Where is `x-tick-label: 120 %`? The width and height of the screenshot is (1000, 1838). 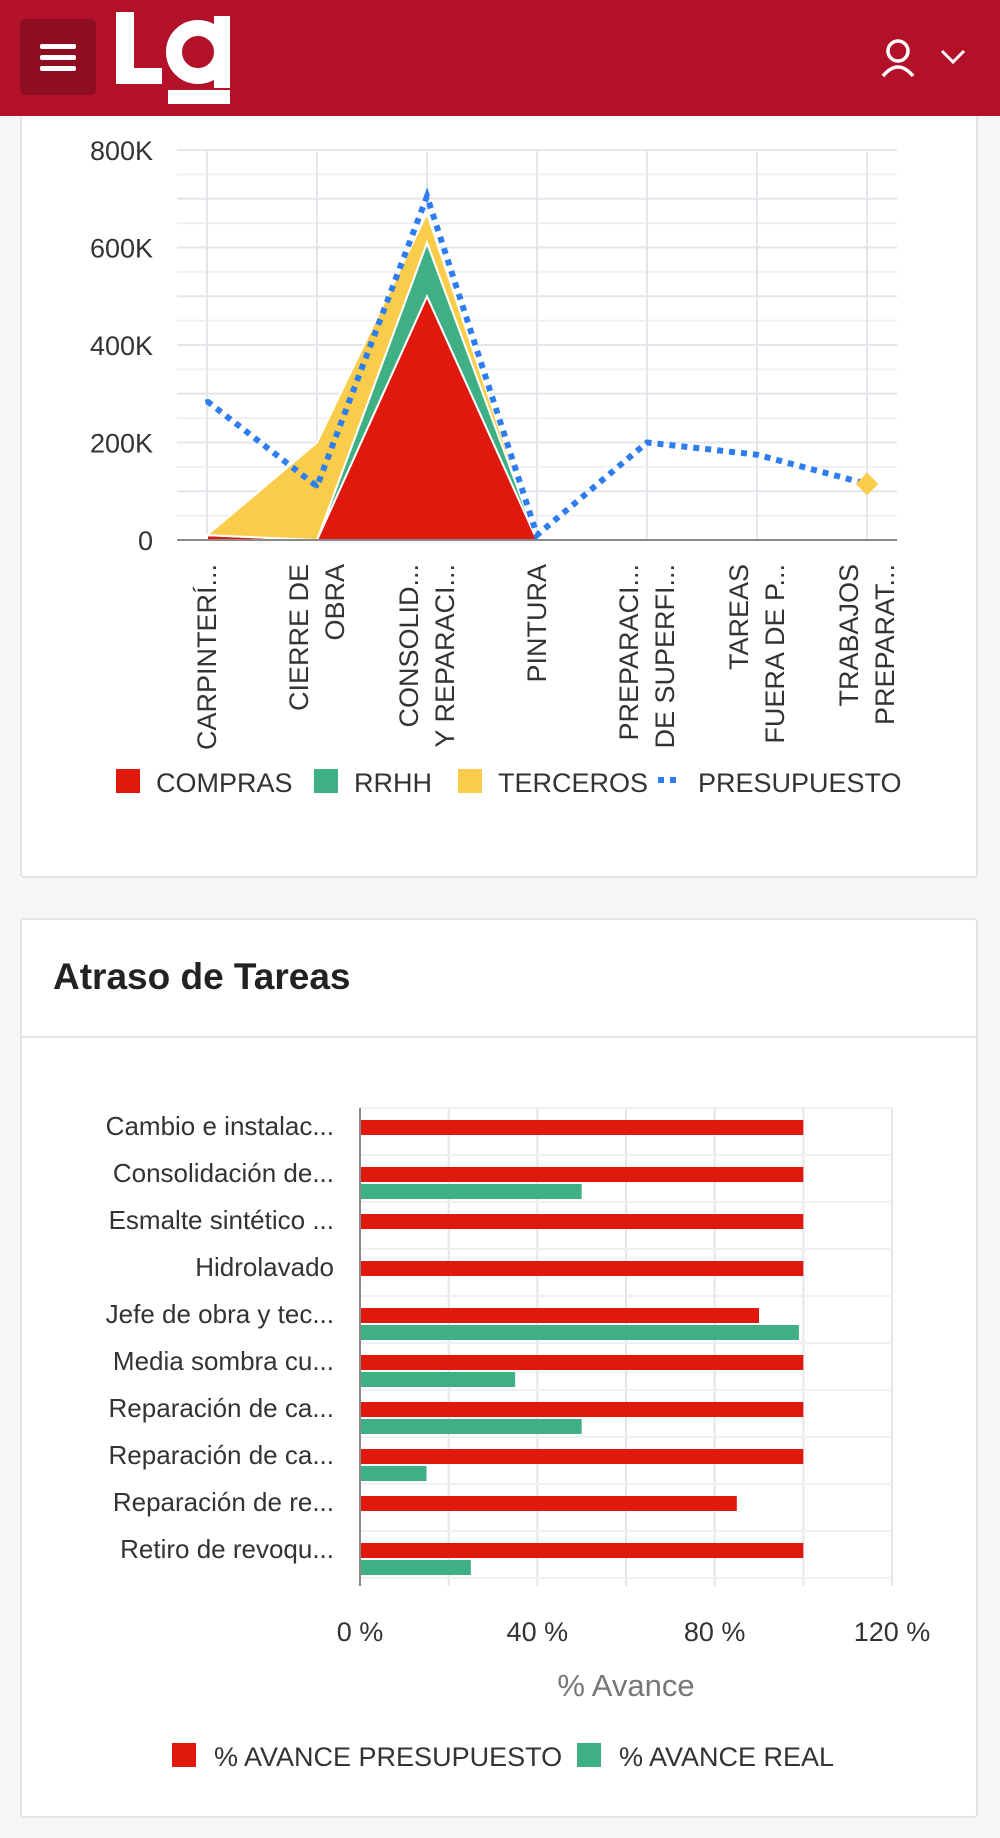 x-tick-label: 120 % is located at coordinates (892, 1632).